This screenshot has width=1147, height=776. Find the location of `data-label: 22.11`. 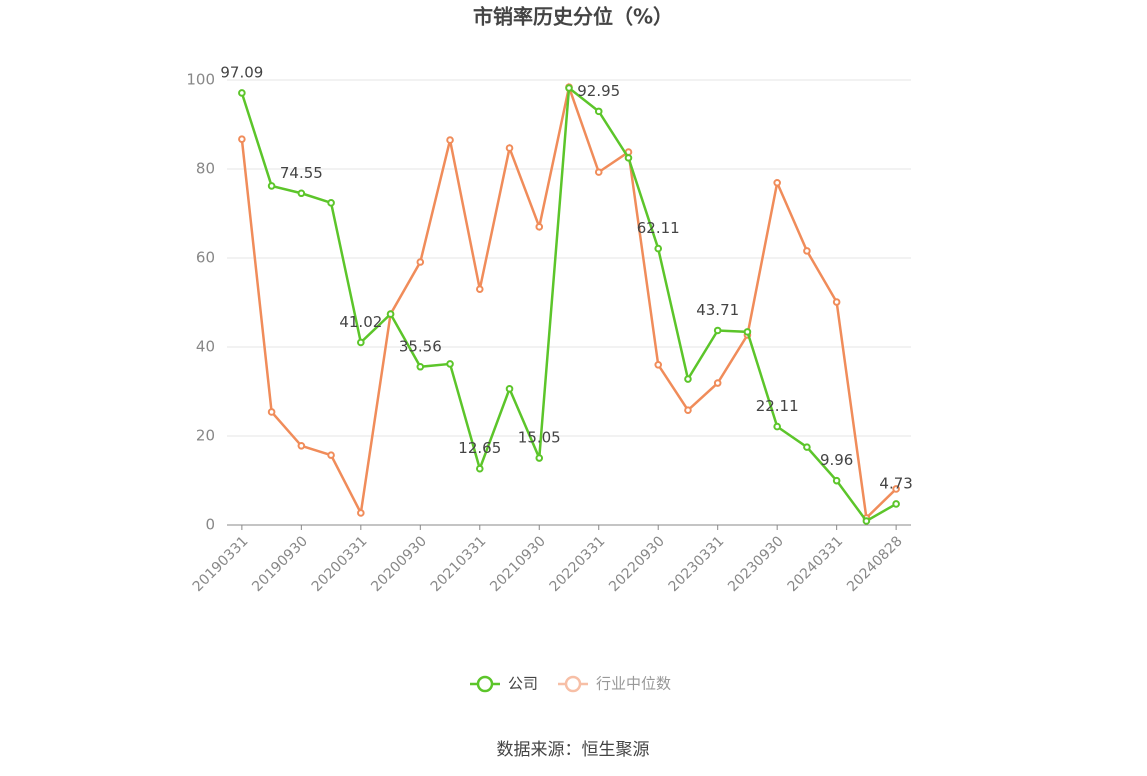

data-label: 22.11 is located at coordinates (777, 406).